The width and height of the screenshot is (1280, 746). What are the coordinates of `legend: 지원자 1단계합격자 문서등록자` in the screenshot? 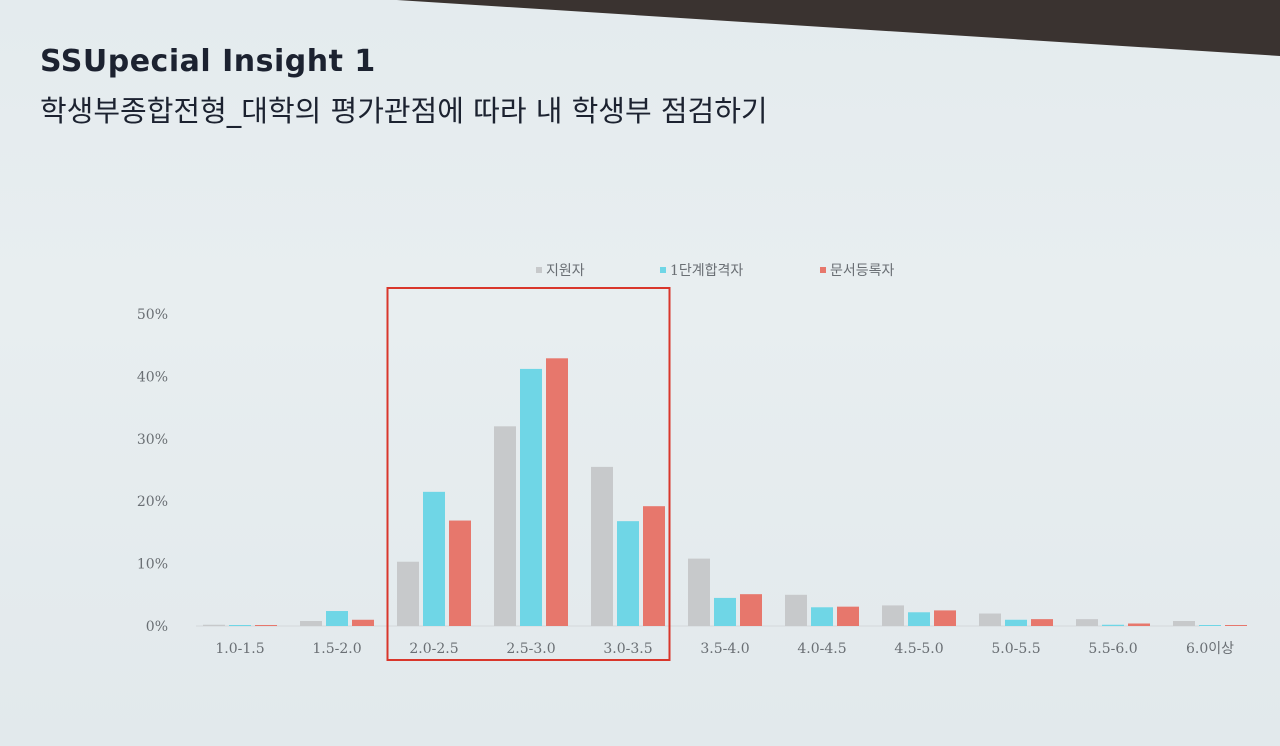 It's located at (715, 271).